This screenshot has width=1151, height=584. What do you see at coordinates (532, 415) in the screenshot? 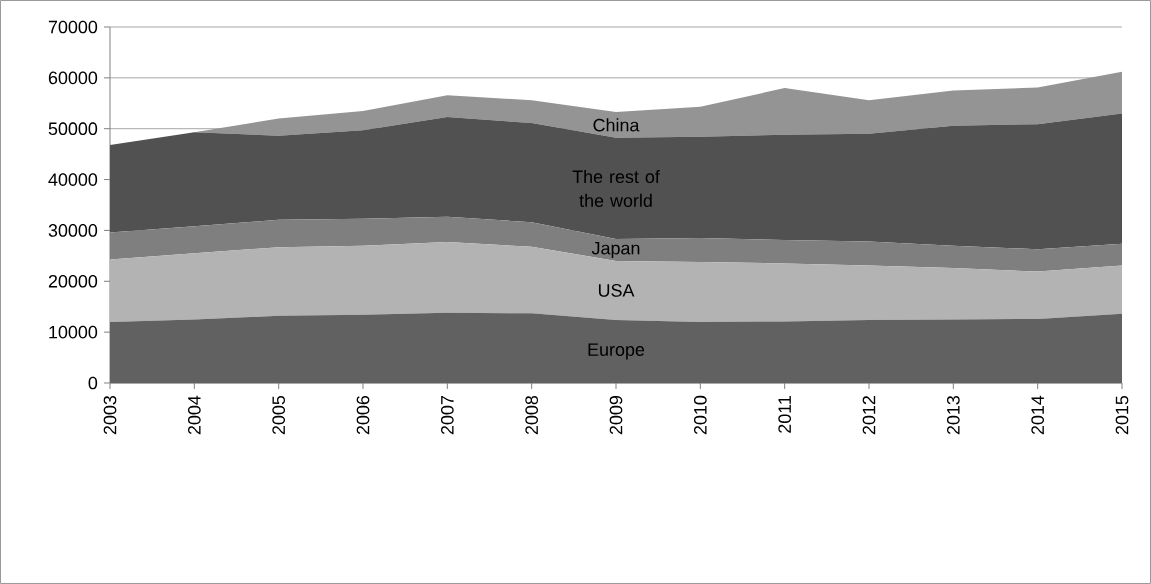
I see `x-tick-label: 2008` at bounding box center [532, 415].